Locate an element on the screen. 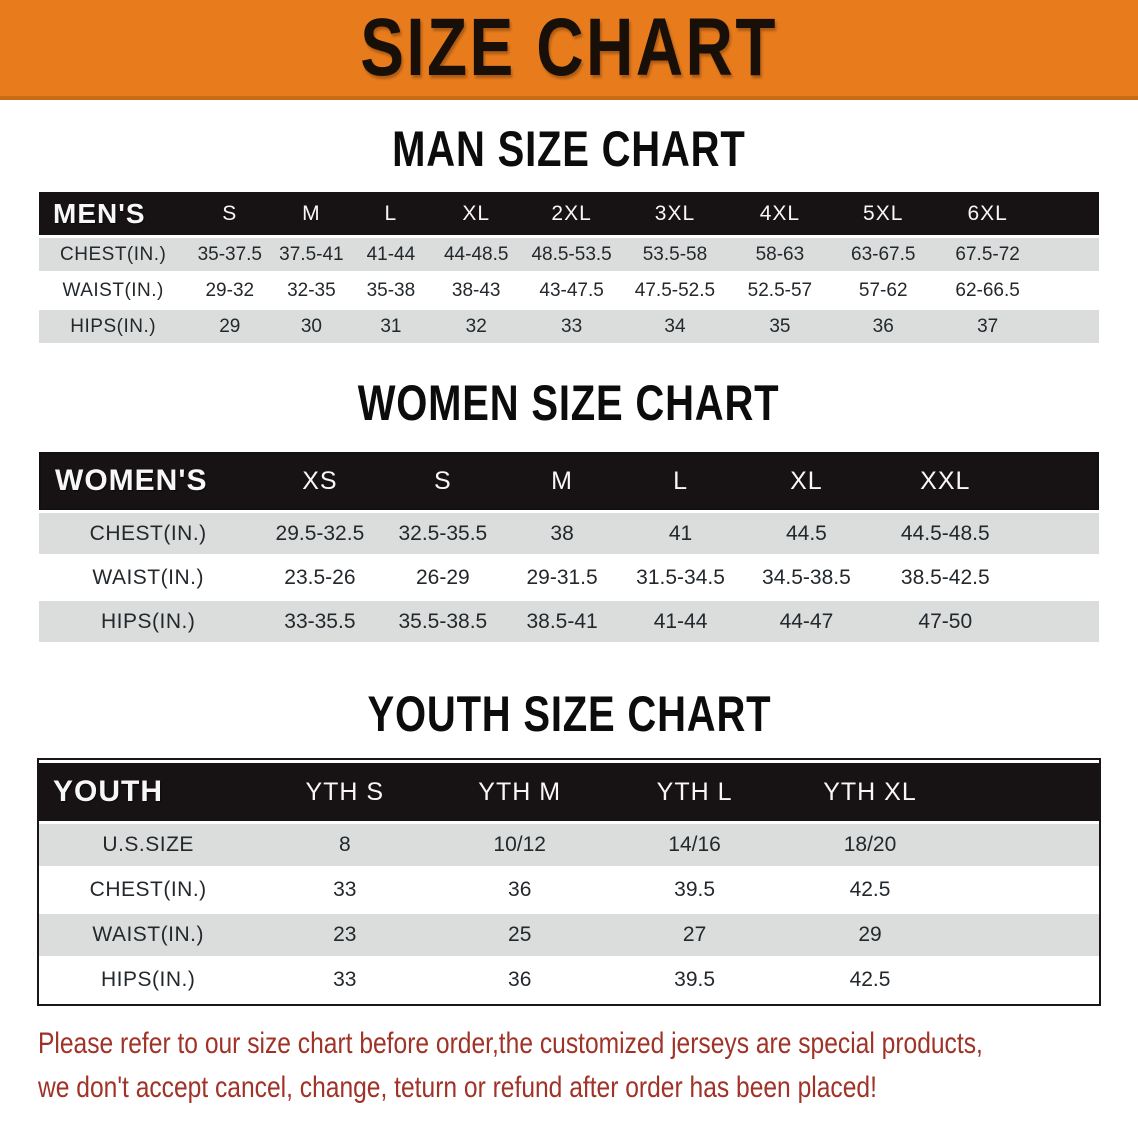 The width and height of the screenshot is (1138, 1132). measurement-value: 26-29 is located at coordinates (443, 577).